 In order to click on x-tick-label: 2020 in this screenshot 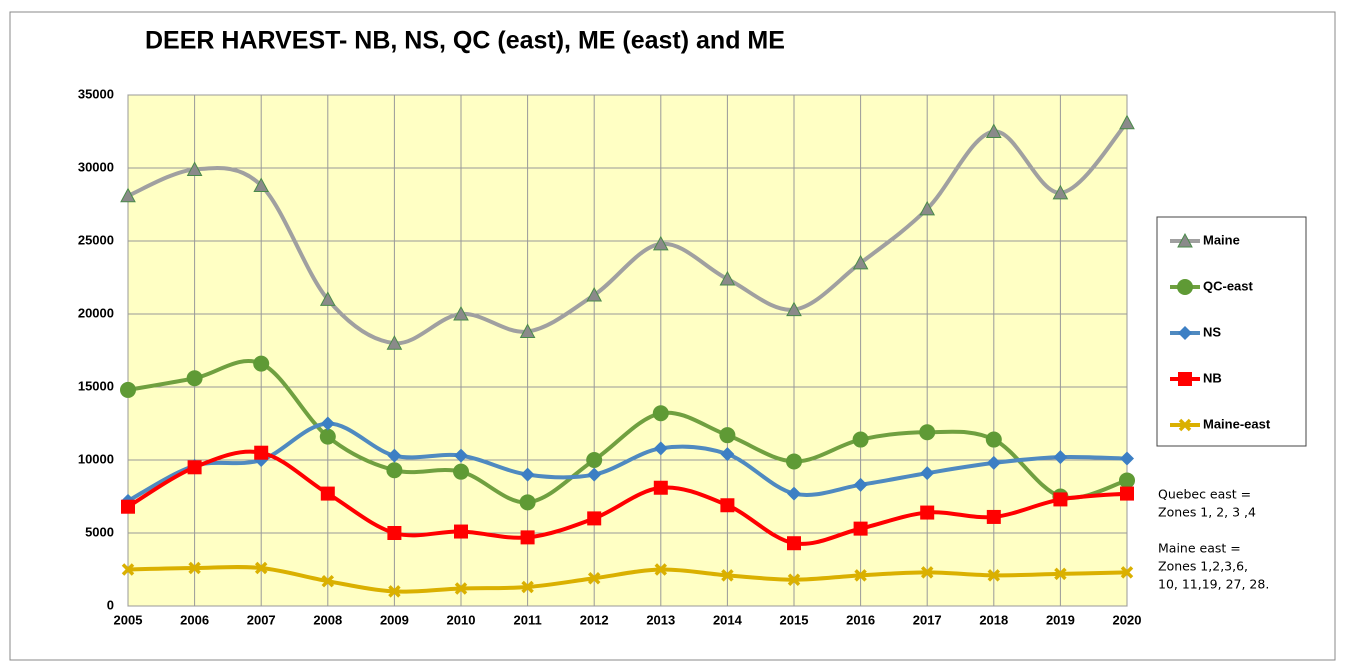, I will do `click(1127, 619)`.